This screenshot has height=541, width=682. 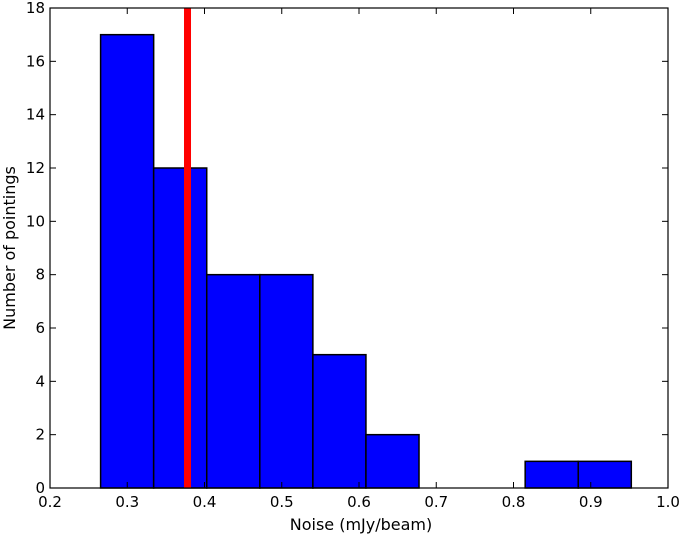 What do you see at coordinates (35, 8) in the screenshot?
I see `y-tick-label: 18` at bounding box center [35, 8].